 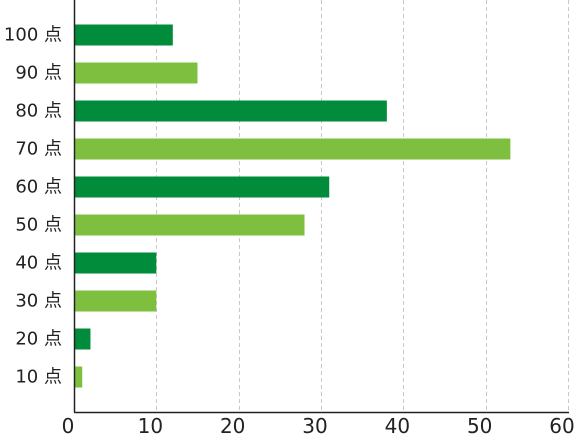 What do you see at coordinates (38, 263) in the screenshot?
I see `category-label-7: 40 点` at bounding box center [38, 263].